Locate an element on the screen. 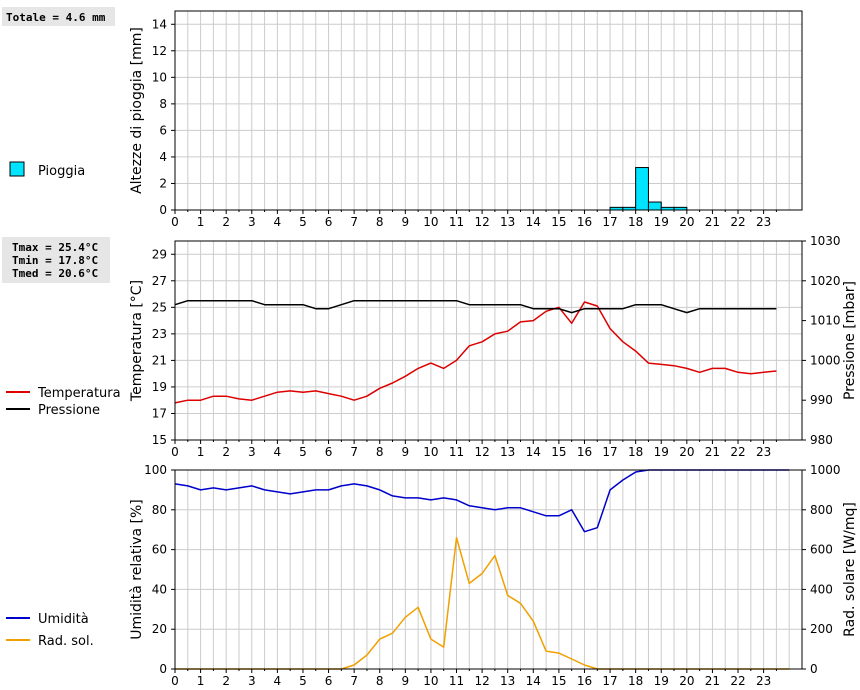  y-axis-label: Temperatura [°C] is located at coordinates (137, 341).